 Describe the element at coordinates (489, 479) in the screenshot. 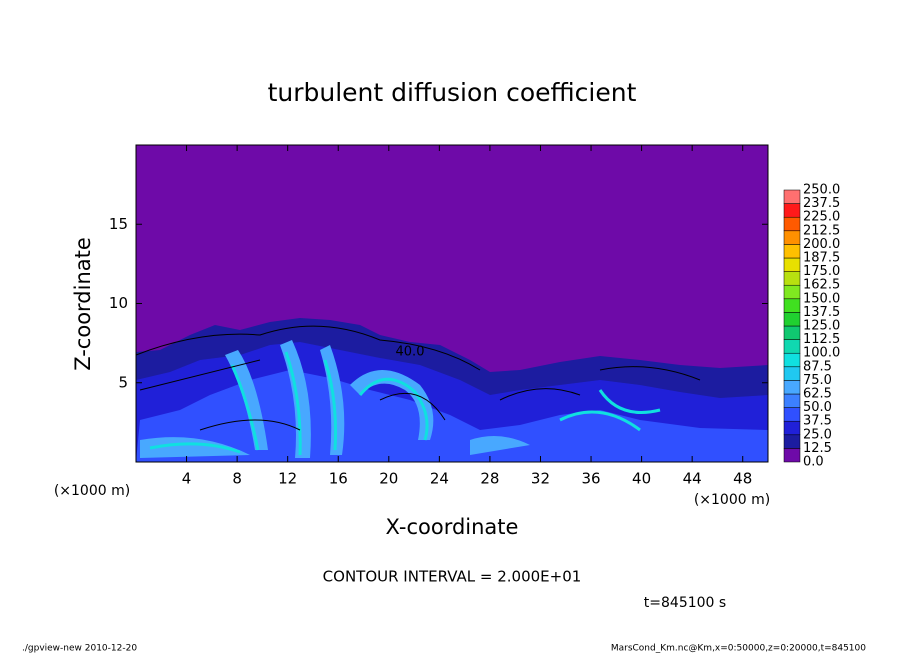

I see `x-tick-label: 28` at that location.